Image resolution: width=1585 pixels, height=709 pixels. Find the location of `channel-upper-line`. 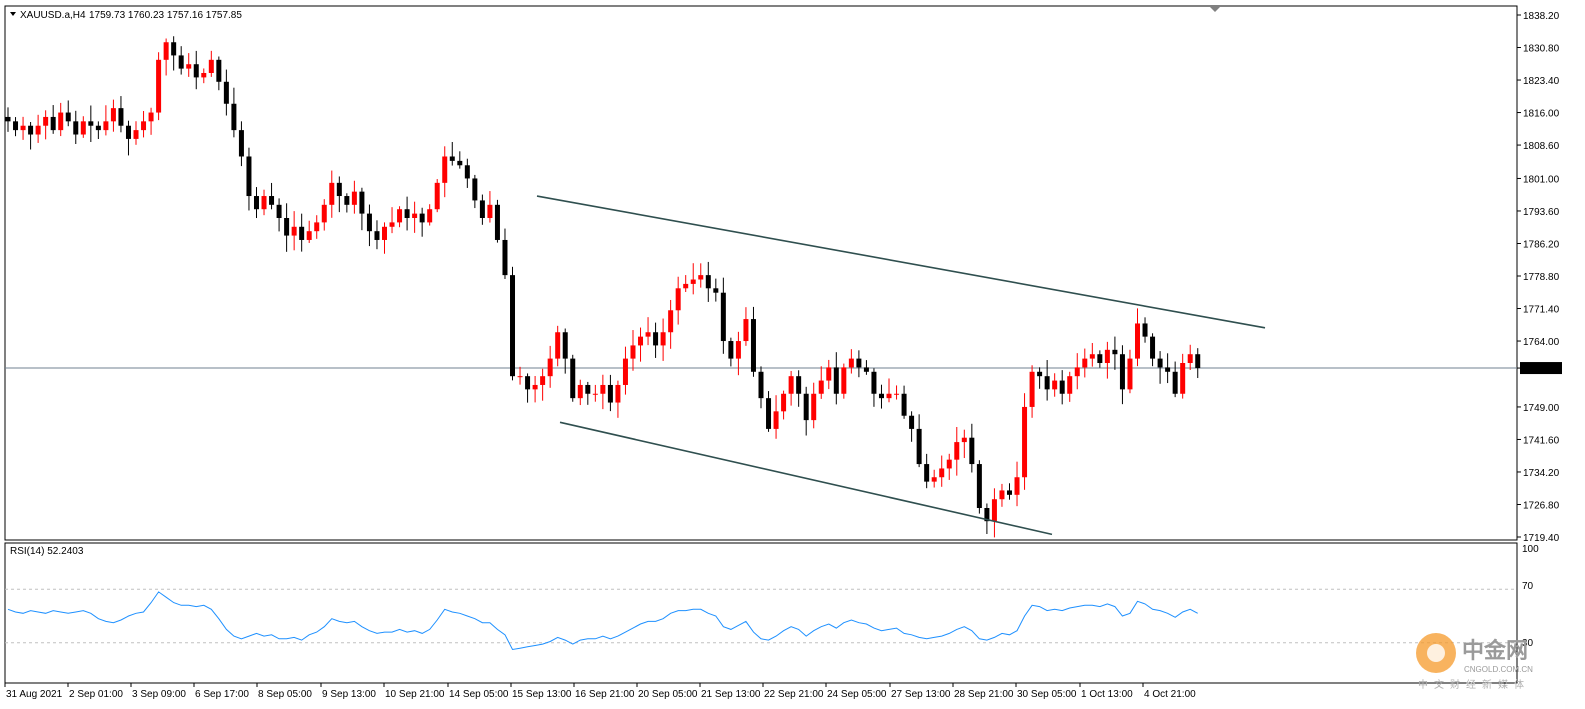

channel-upper-line is located at coordinates (901, 262).